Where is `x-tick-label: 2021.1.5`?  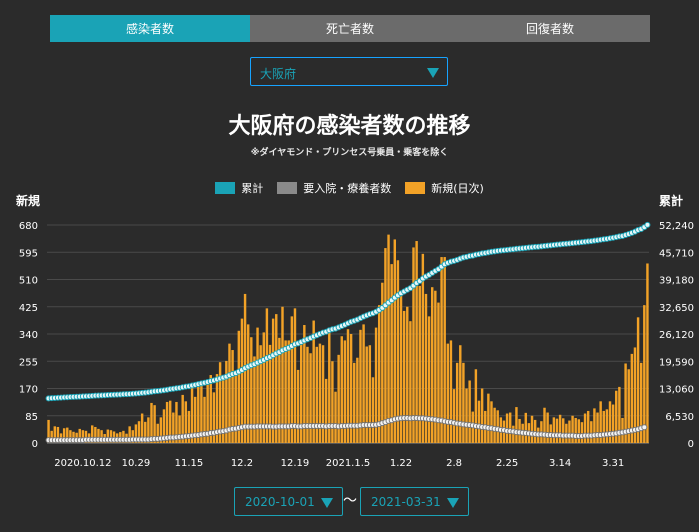 x-tick-label: 2021.1.5 is located at coordinates (348, 463).